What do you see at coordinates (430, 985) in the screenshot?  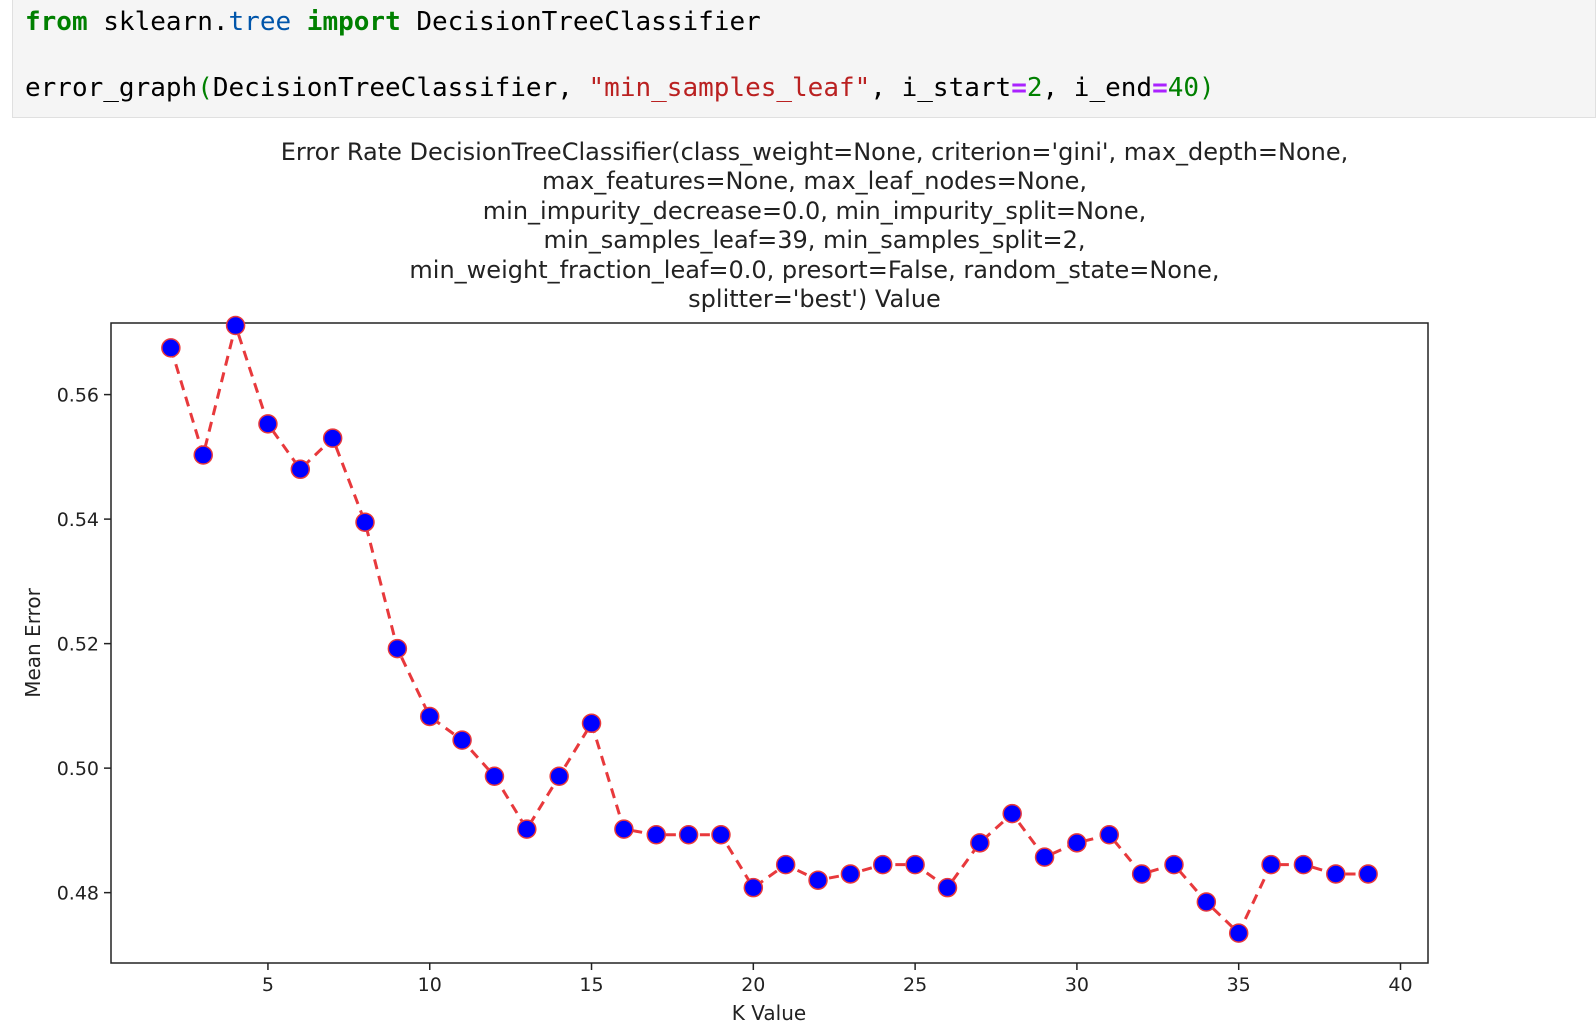 I see `x-tick-label: 10` at bounding box center [430, 985].